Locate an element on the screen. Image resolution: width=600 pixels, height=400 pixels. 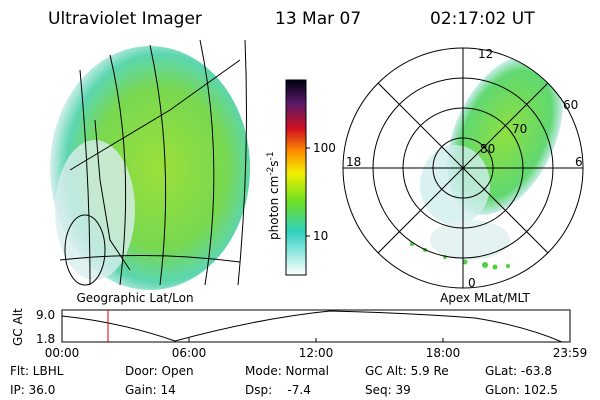
time-plot-ytick: 9.0 is located at coordinates (45, 315).